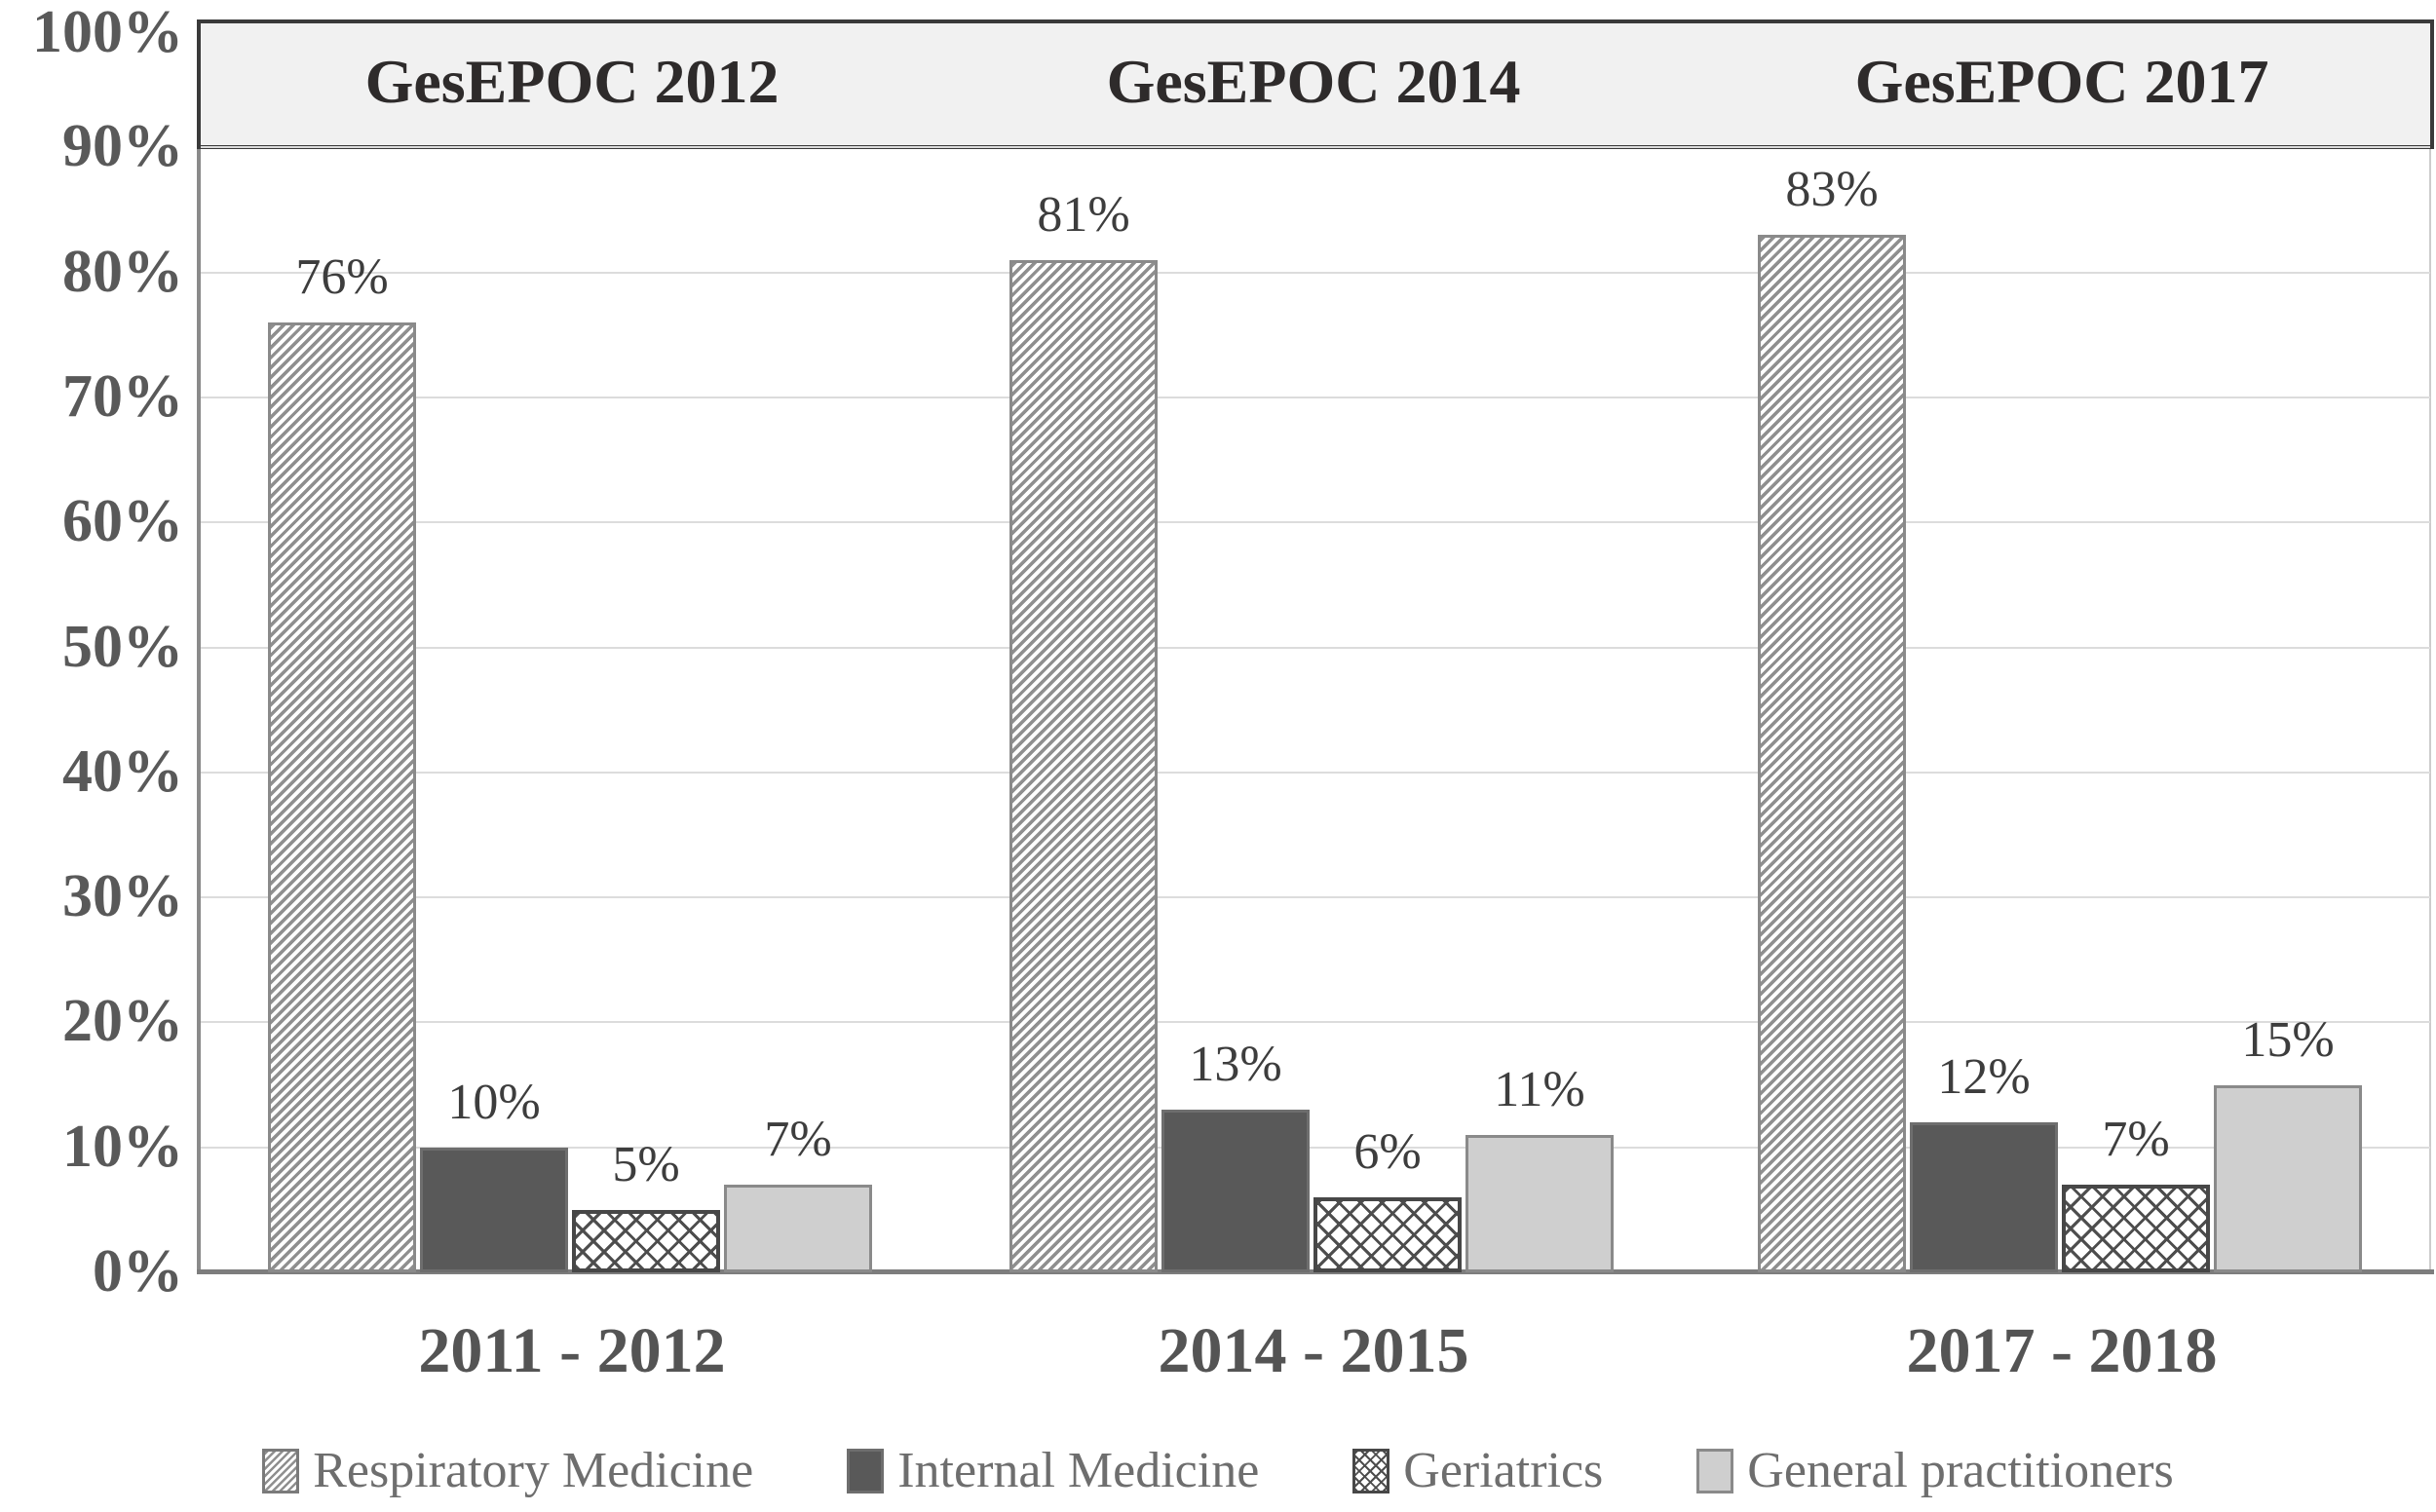 The height and width of the screenshot is (1512, 2436). I want to click on bar-value-label: 83%, so click(1832, 189).